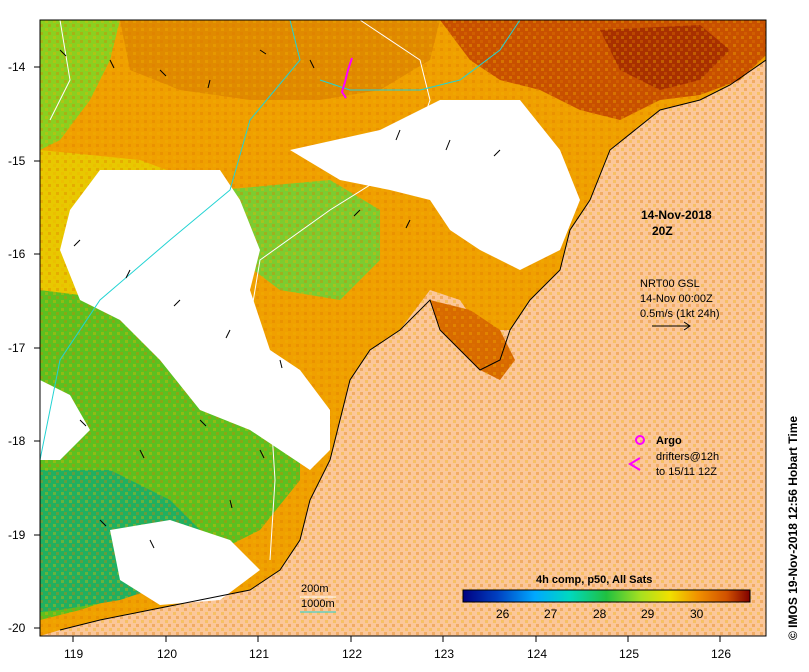 The height and width of the screenshot is (672, 809). I want to click on colorbar-tick-label: 29, so click(648, 614).